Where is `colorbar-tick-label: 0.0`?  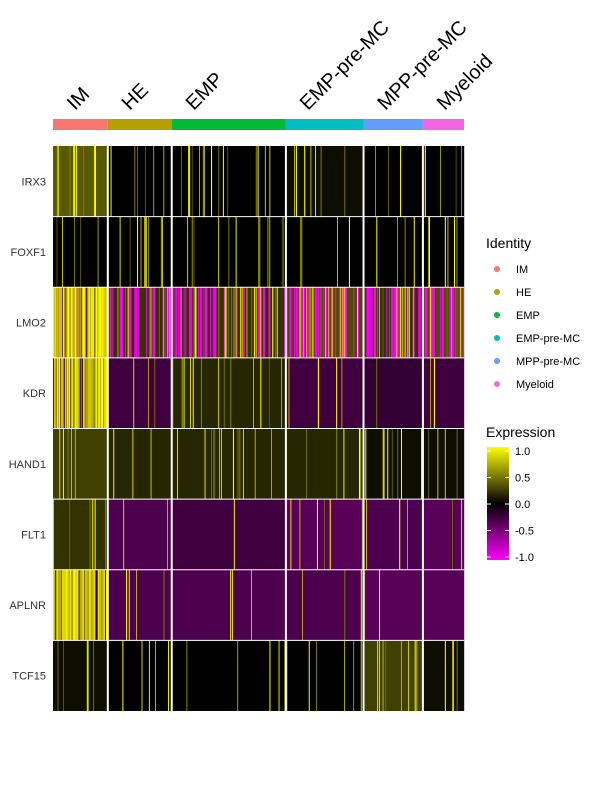
colorbar-tick-label: 0.0 is located at coordinates (522, 505).